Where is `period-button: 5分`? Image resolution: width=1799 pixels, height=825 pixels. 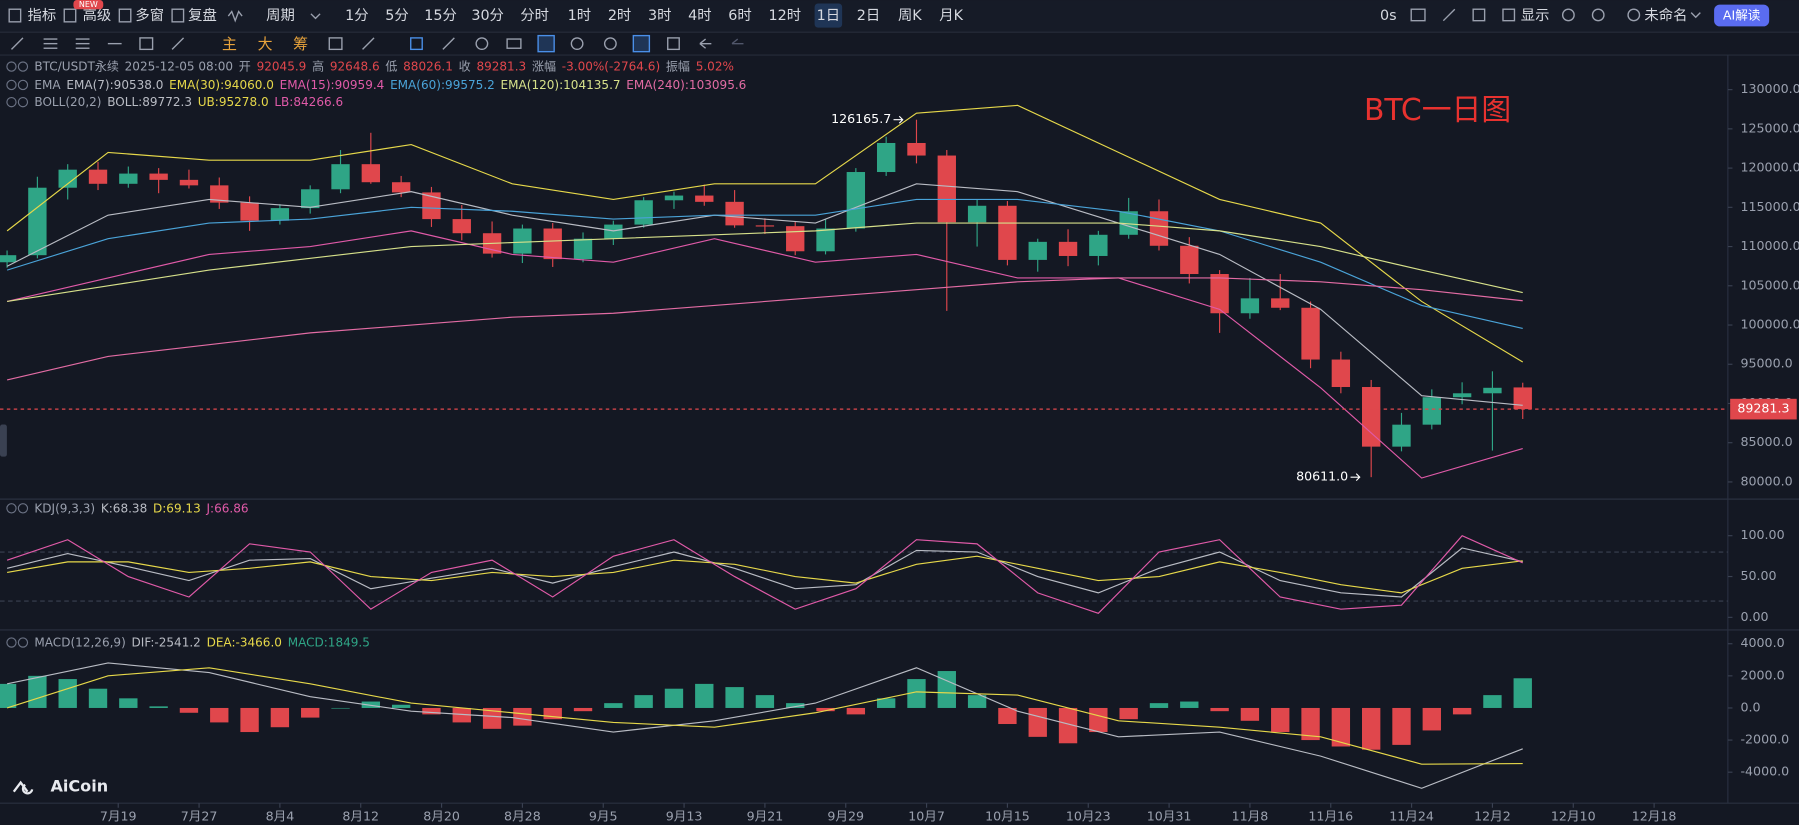 period-button: 5分 is located at coordinates (396, 15).